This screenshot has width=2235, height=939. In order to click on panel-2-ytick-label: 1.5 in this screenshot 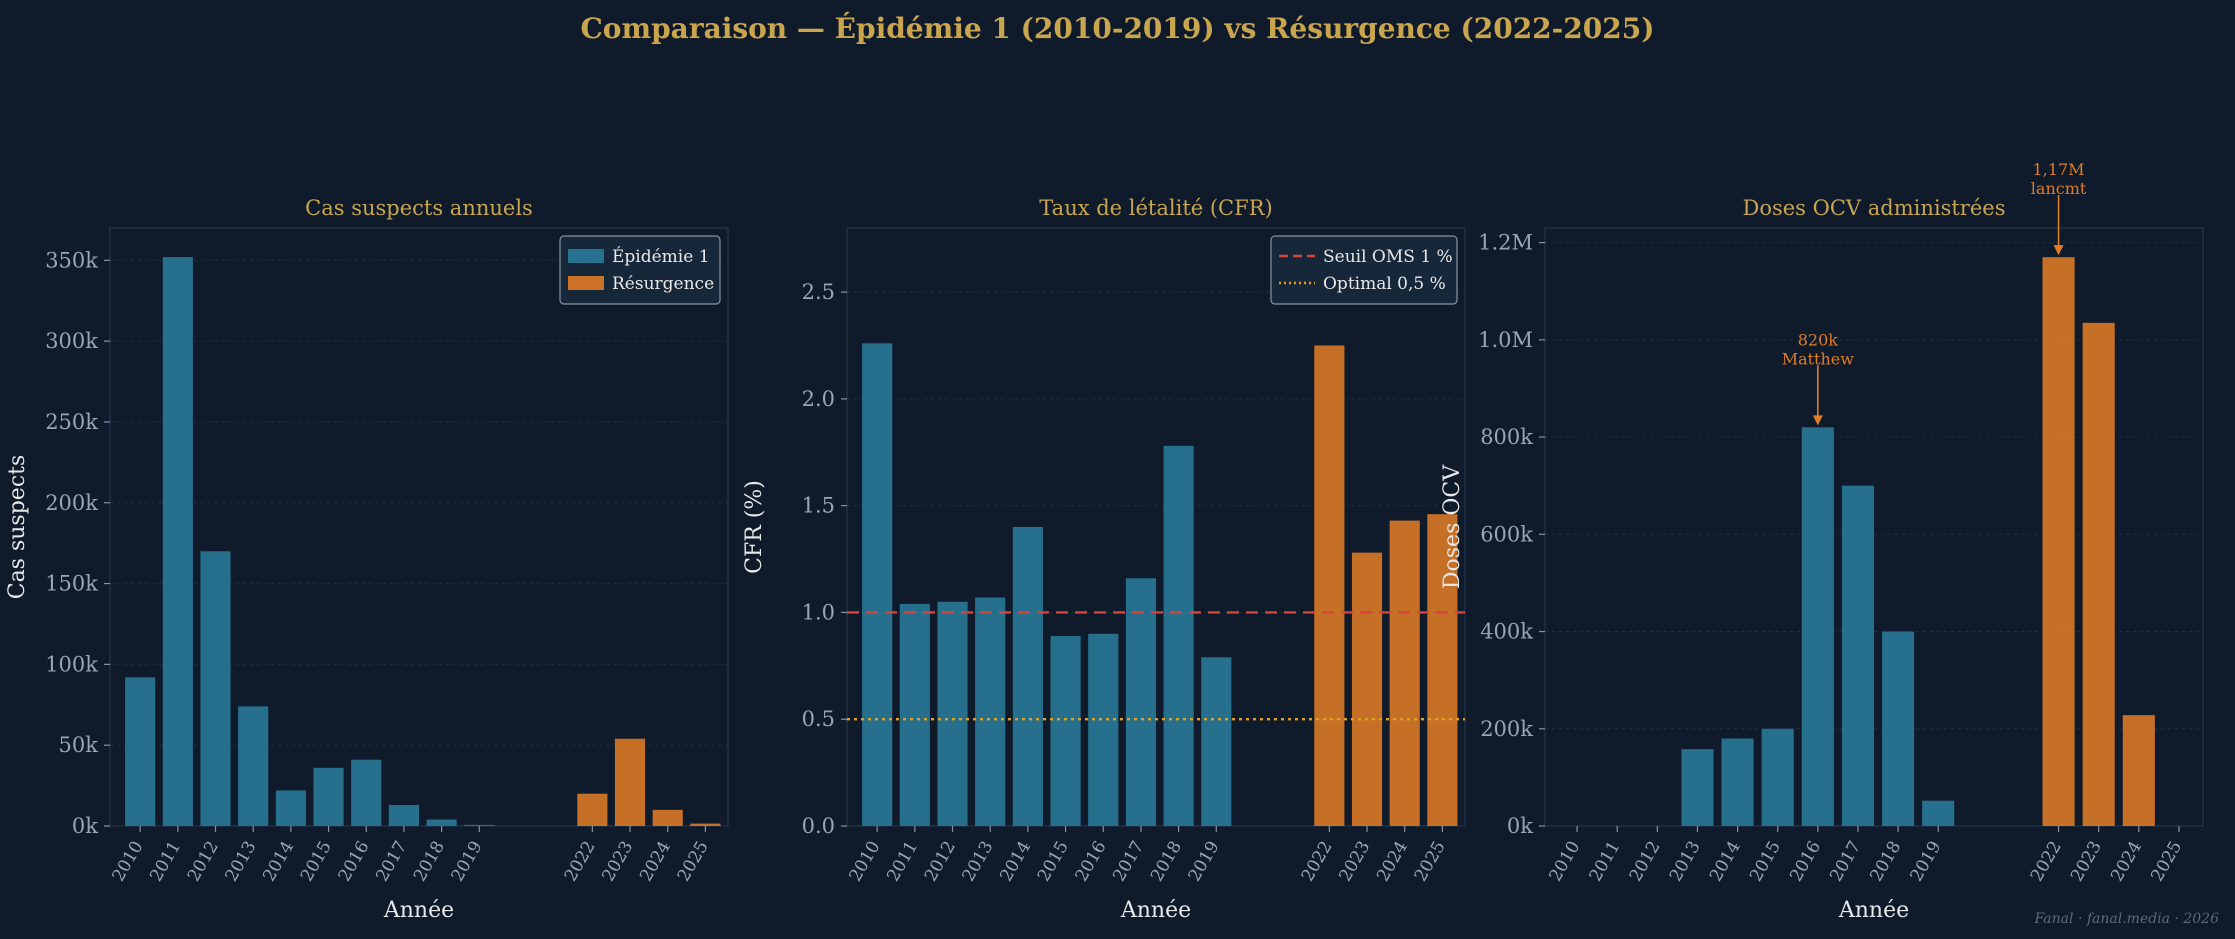, I will do `click(818, 506)`.